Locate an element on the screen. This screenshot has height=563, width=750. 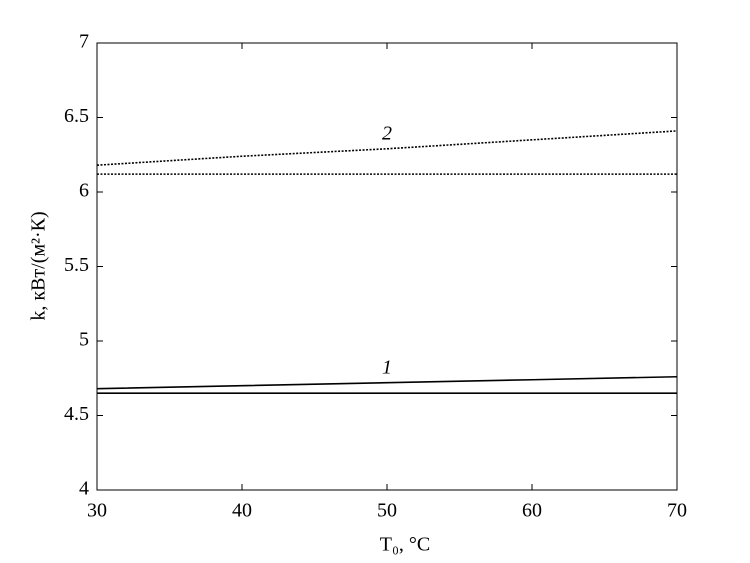
x-tick-label: 50 is located at coordinates (387, 511).